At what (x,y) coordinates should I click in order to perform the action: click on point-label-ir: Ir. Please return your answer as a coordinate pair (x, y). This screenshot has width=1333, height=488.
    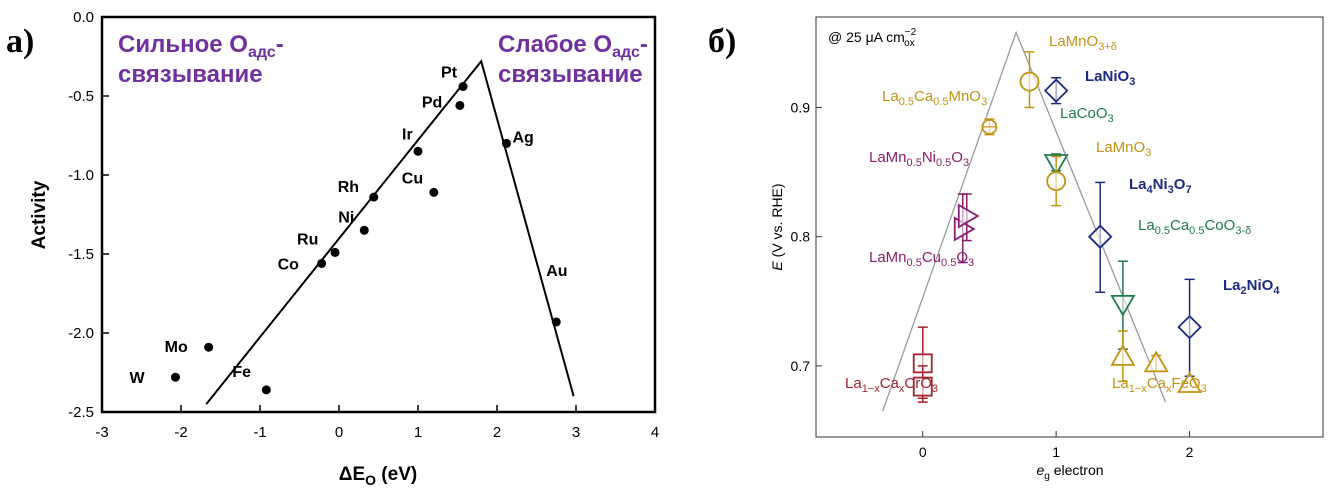
    Looking at the image, I should click on (407, 134).